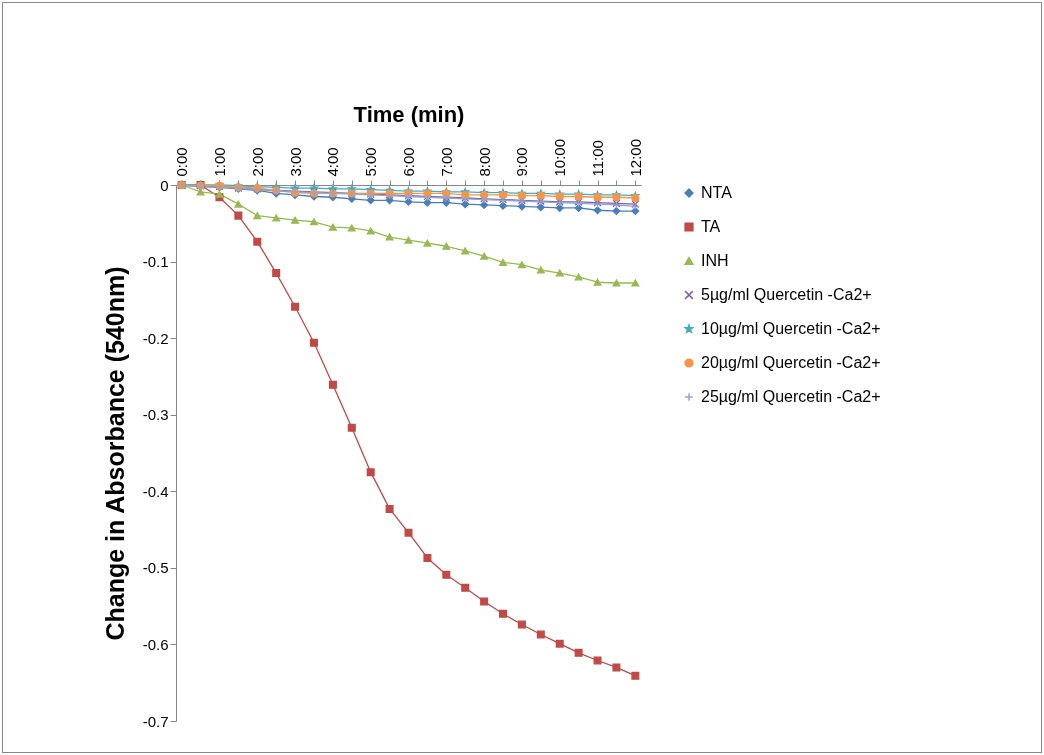  Describe the element at coordinates (408, 162) in the screenshot. I see `x-tick-label: 6:00` at that location.